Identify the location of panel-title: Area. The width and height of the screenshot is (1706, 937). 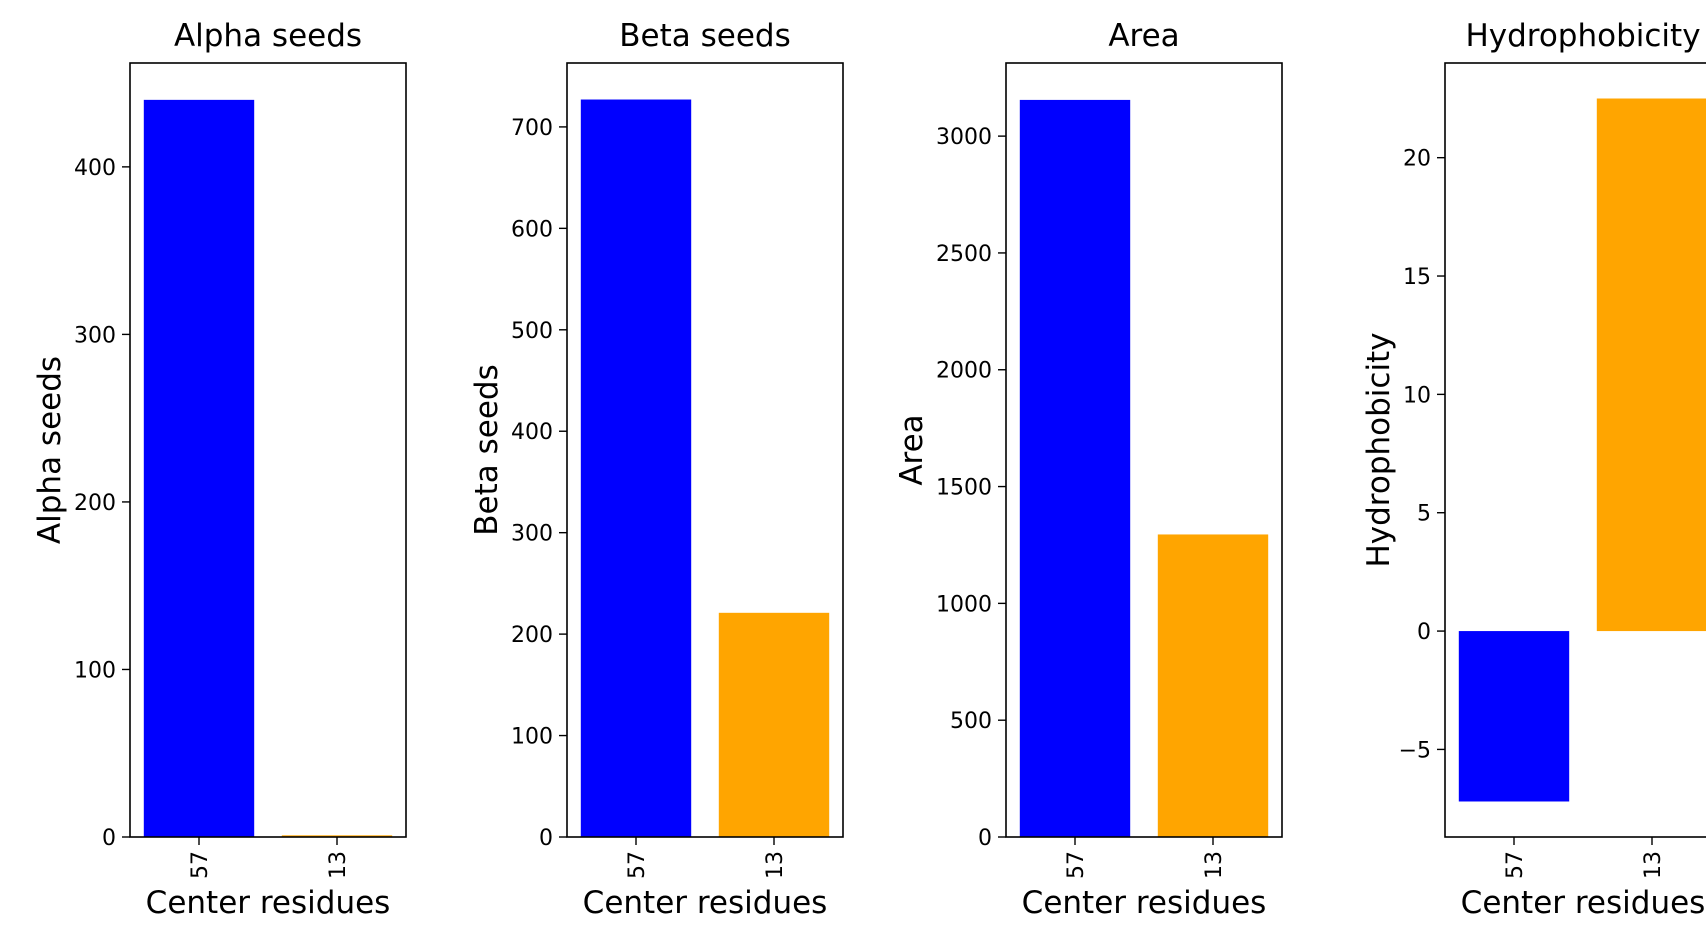
(1143, 36).